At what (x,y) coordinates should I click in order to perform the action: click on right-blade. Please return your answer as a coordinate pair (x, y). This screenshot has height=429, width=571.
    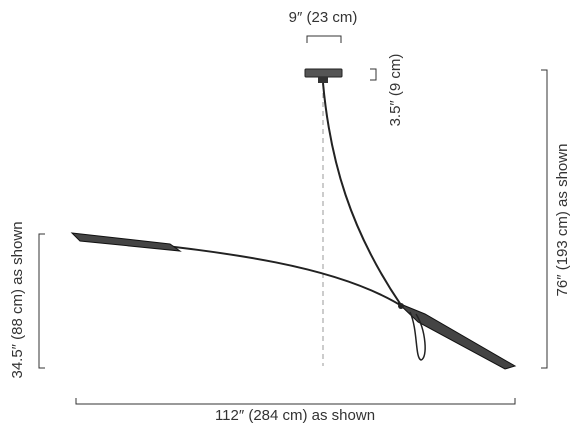
    Looking at the image, I should click on (457, 336).